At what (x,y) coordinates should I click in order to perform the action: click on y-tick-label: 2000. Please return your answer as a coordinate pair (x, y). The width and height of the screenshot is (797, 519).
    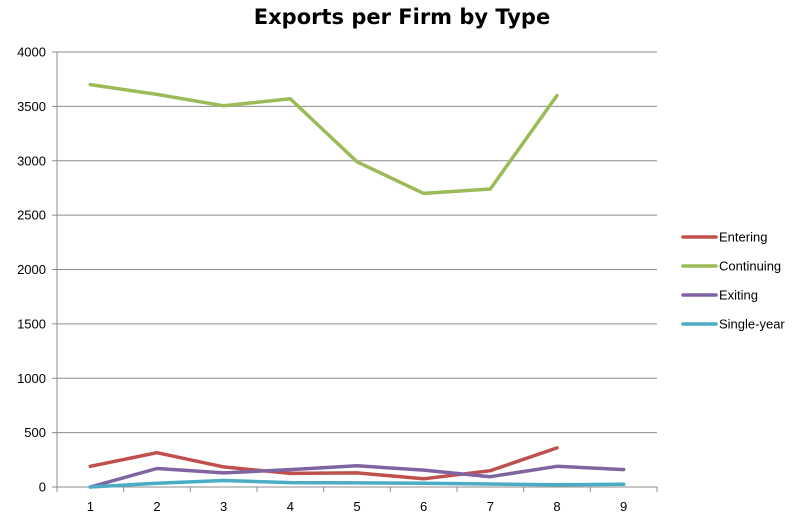
    Looking at the image, I should click on (31, 269).